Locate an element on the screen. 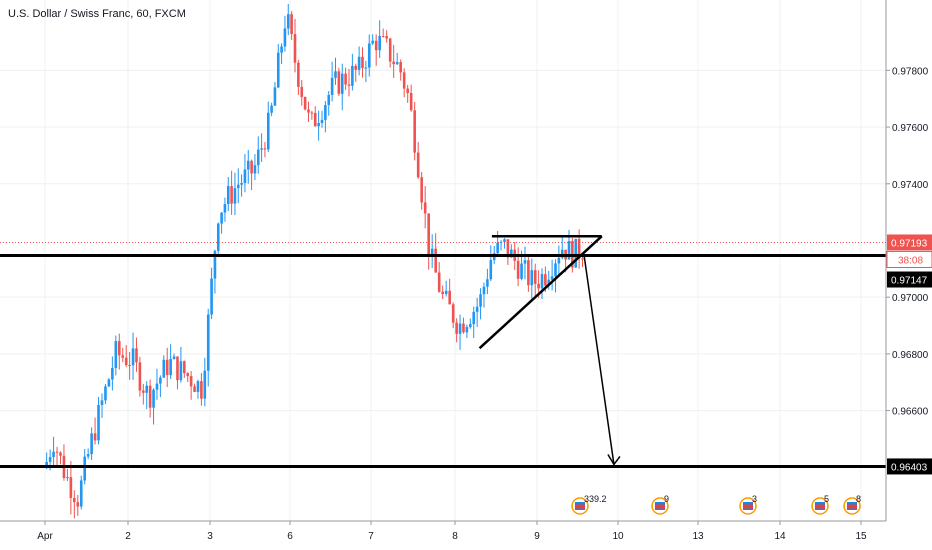 This screenshot has height=550, width=932. event-label: 3 is located at coordinates (754, 499).